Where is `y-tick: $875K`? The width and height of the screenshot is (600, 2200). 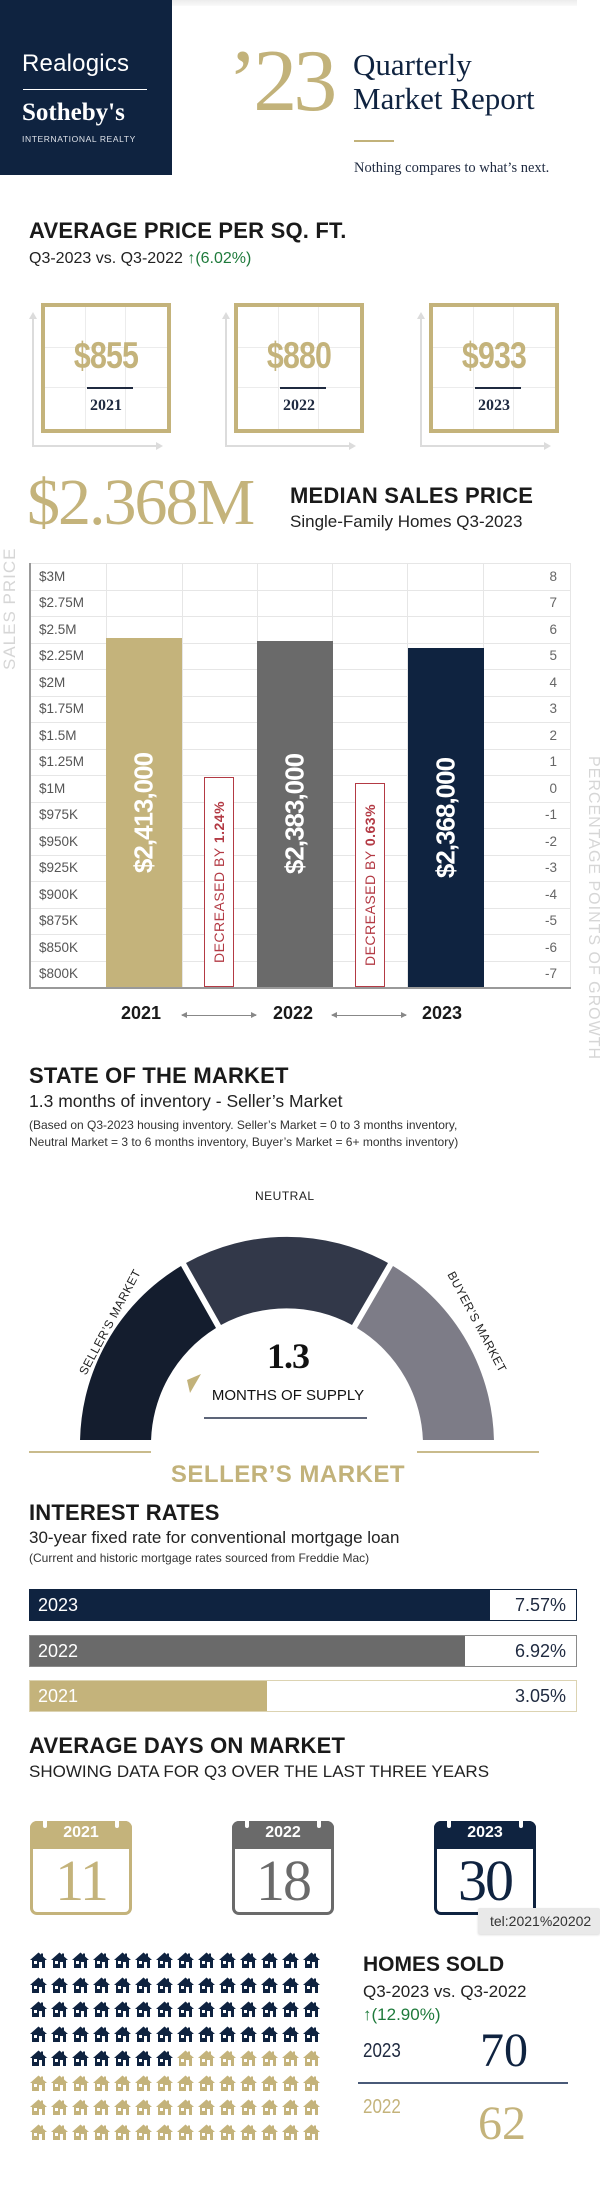 y-tick: $875K is located at coordinates (59, 920).